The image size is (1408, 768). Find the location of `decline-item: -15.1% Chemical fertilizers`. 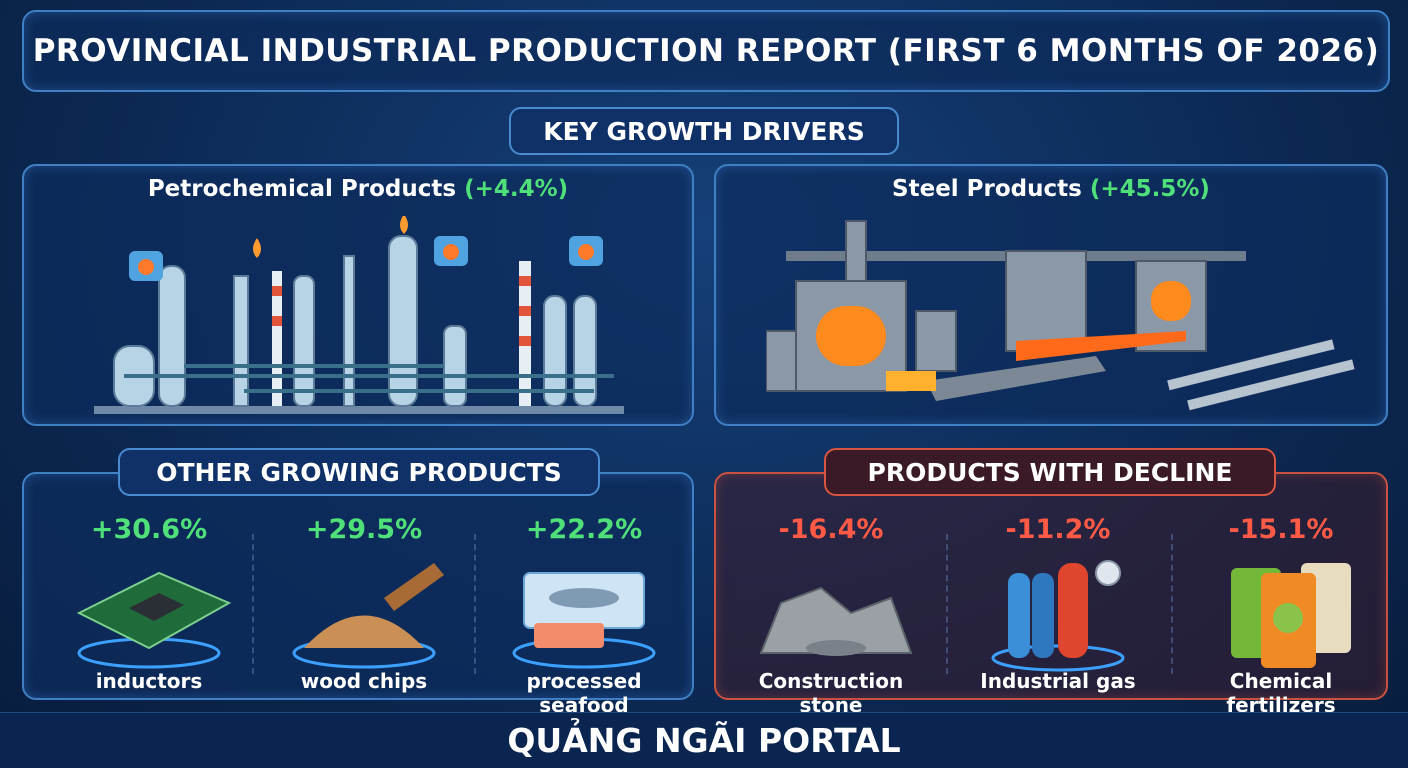

decline-item: -15.1% Chemical fertilizers is located at coordinates (1281, 615).